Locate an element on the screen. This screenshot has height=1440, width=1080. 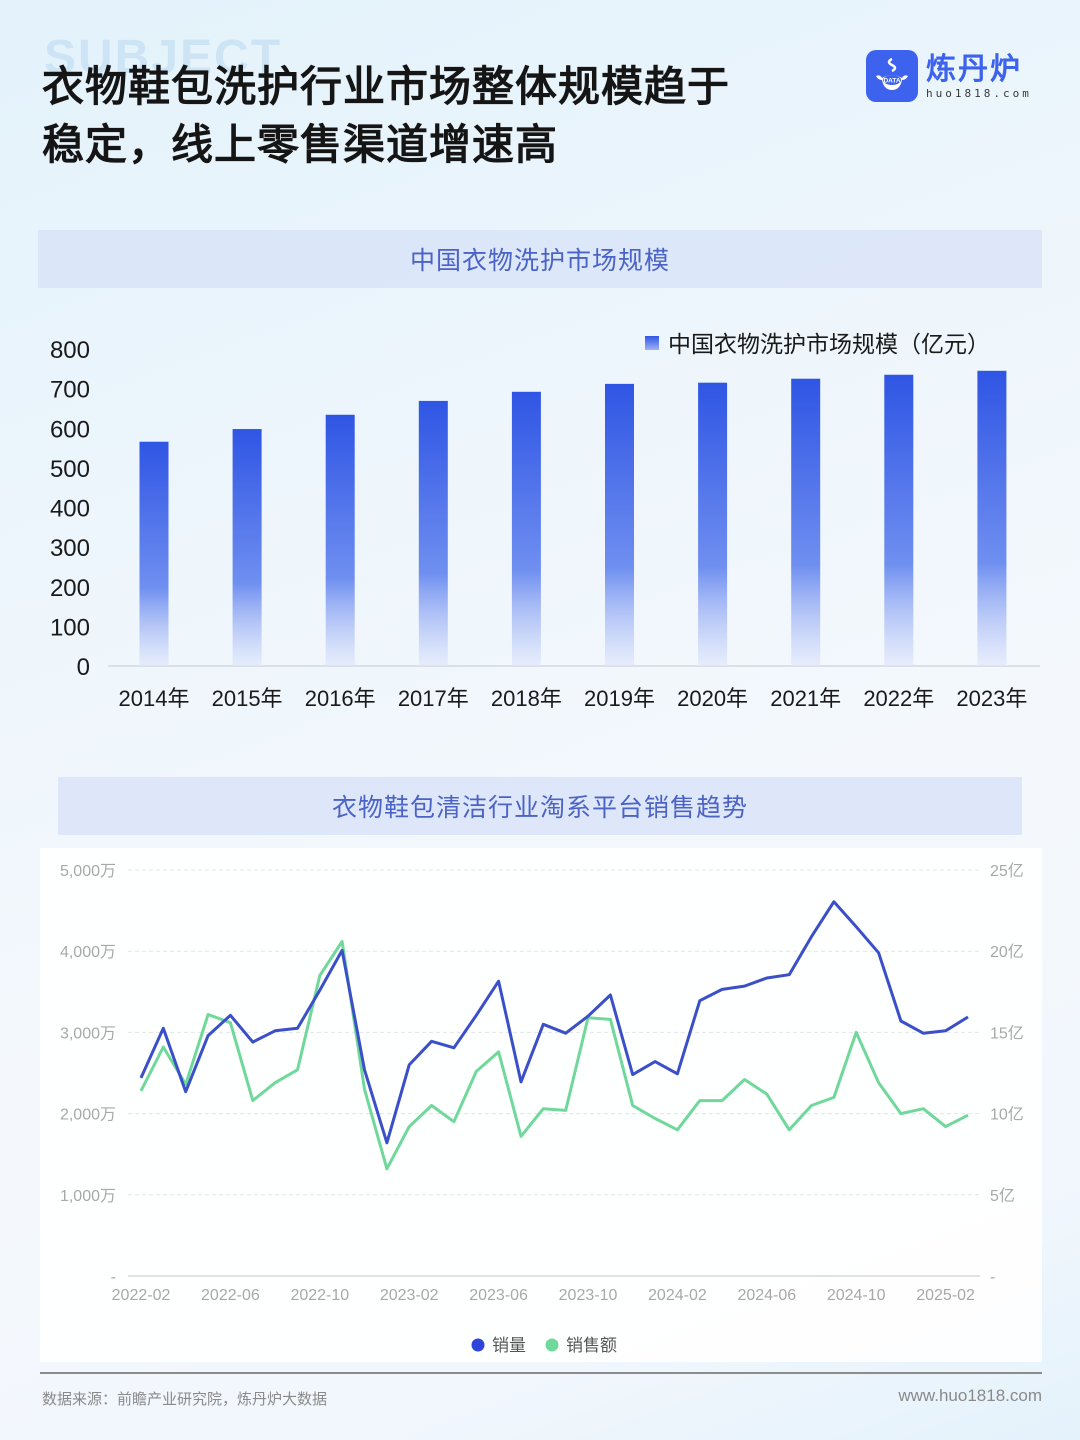
right-axis-tick: 25亿 is located at coordinates (1007, 871).